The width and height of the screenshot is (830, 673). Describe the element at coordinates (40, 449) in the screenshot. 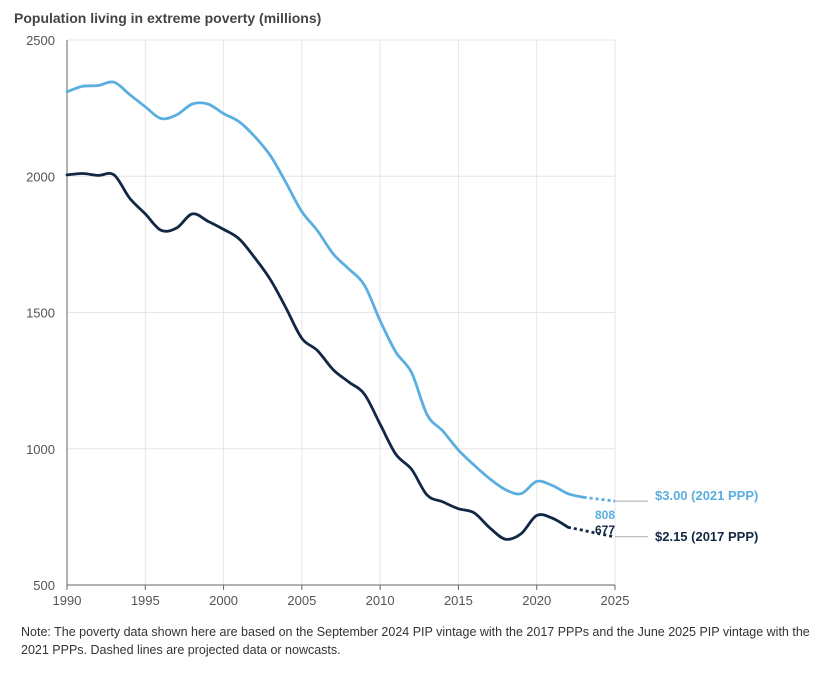

I see `y-tick-label: 1000` at that location.